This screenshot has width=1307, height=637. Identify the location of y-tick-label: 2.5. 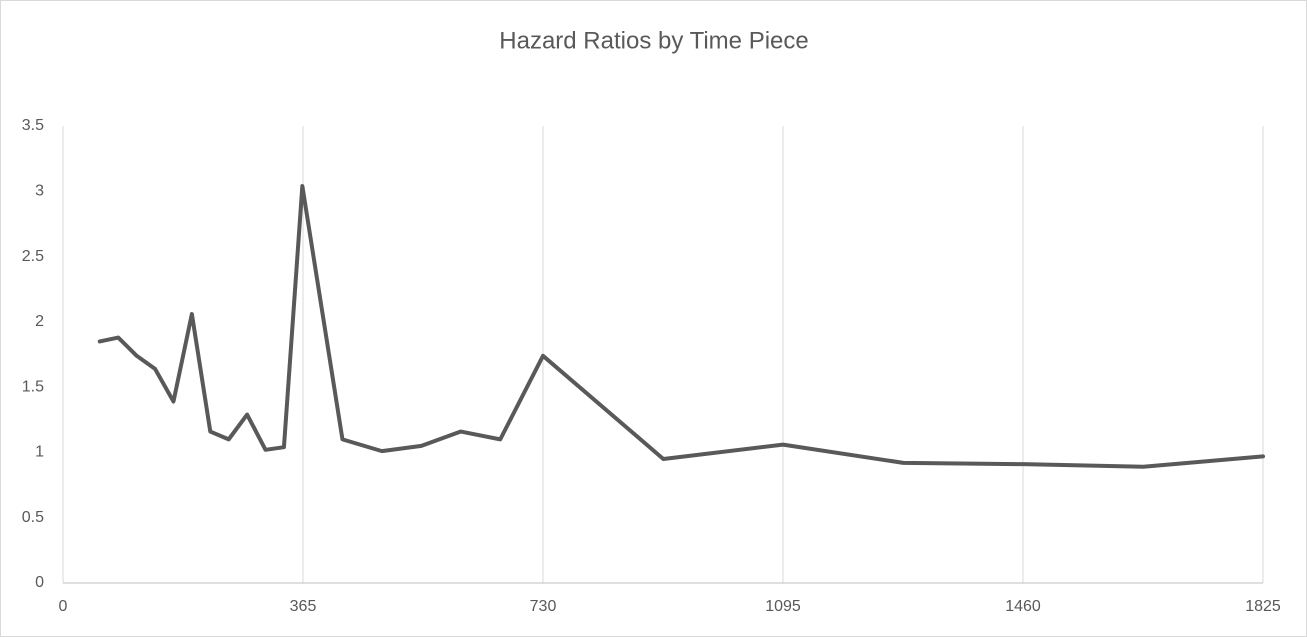
(33, 256).